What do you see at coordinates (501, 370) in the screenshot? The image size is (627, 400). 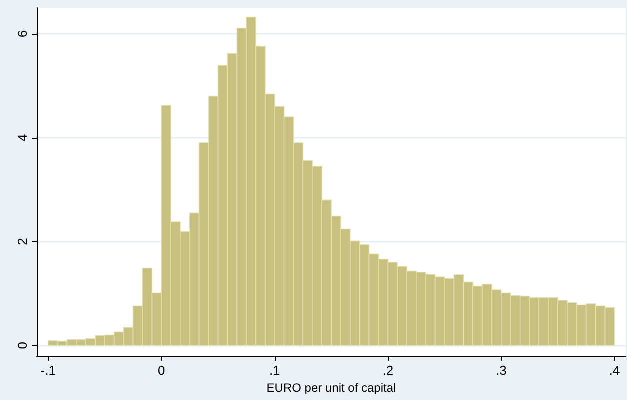 I see `x-tick-label: .3` at bounding box center [501, 370].